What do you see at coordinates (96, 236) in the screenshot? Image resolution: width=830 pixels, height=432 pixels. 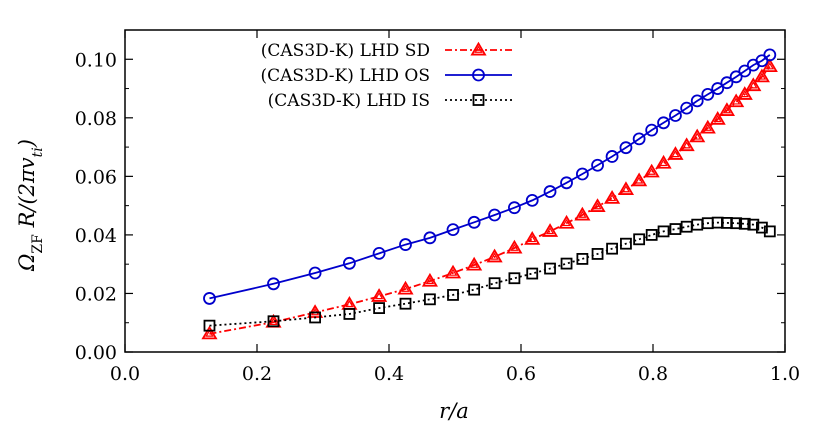 I see `y-tick-label: 0.04` at bounding box center [96, 236].